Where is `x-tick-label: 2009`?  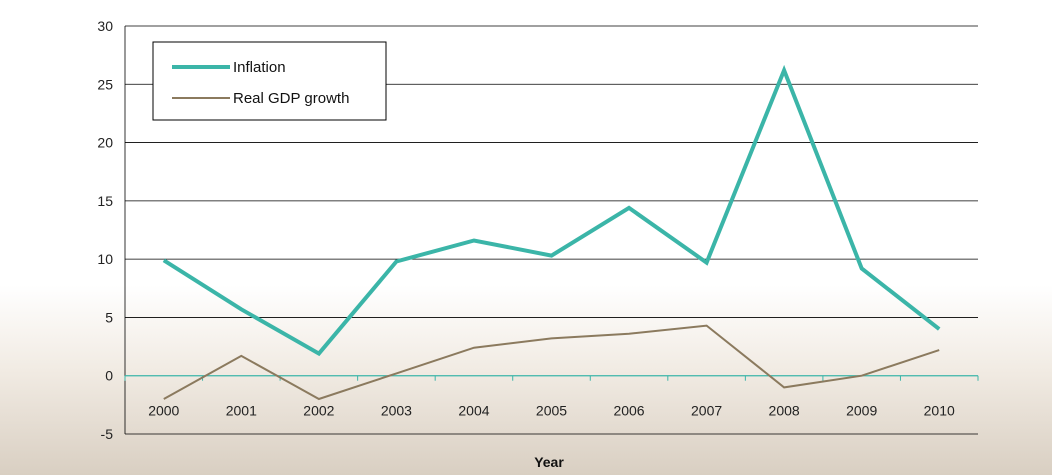 x-tick-label: 2009 is located at coordinates (861, 411).